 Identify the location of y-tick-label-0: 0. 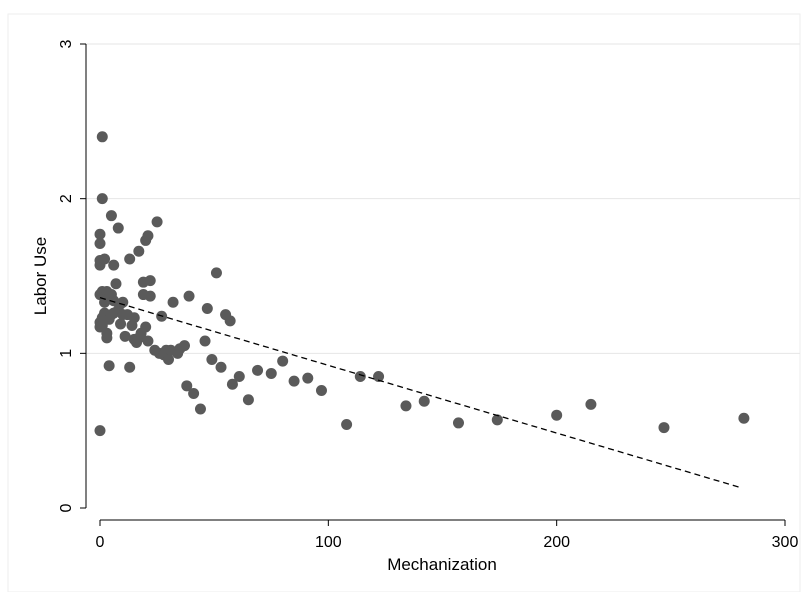
(66, 507).